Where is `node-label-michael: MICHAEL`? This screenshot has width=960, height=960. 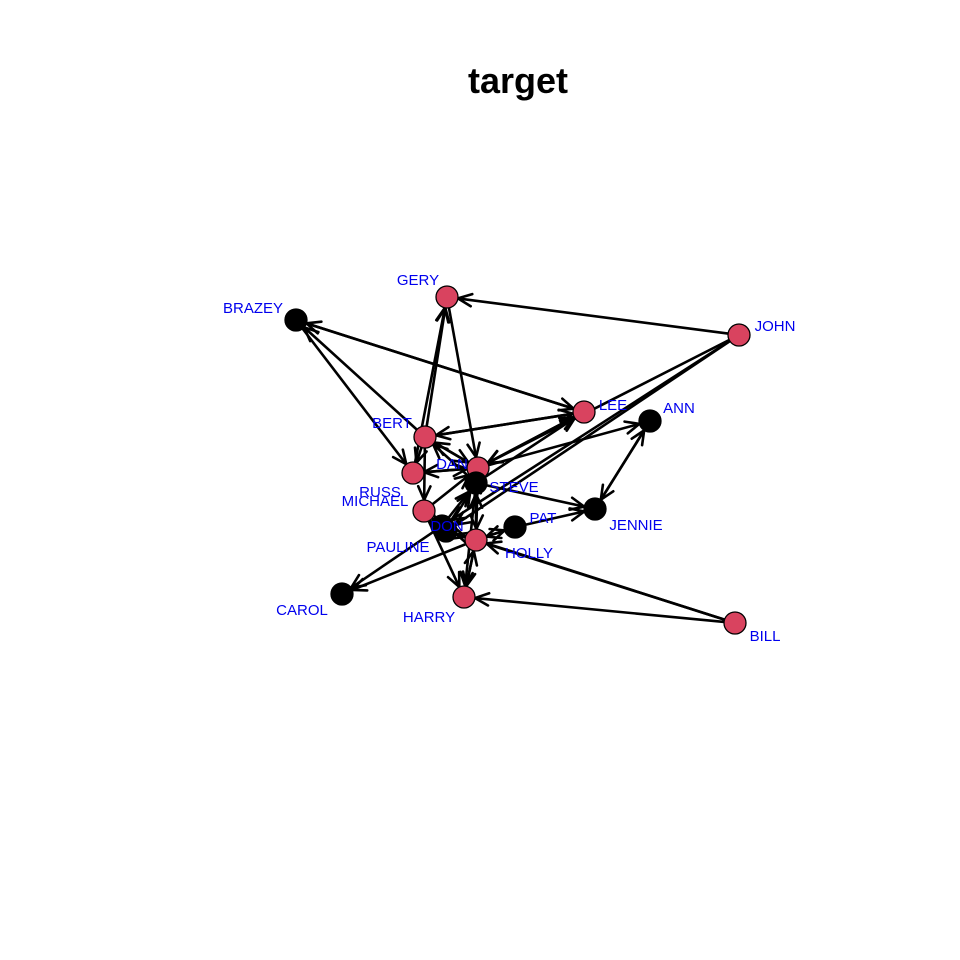
node-label-michael: MICHAEL is located at coordinates (375, 501).